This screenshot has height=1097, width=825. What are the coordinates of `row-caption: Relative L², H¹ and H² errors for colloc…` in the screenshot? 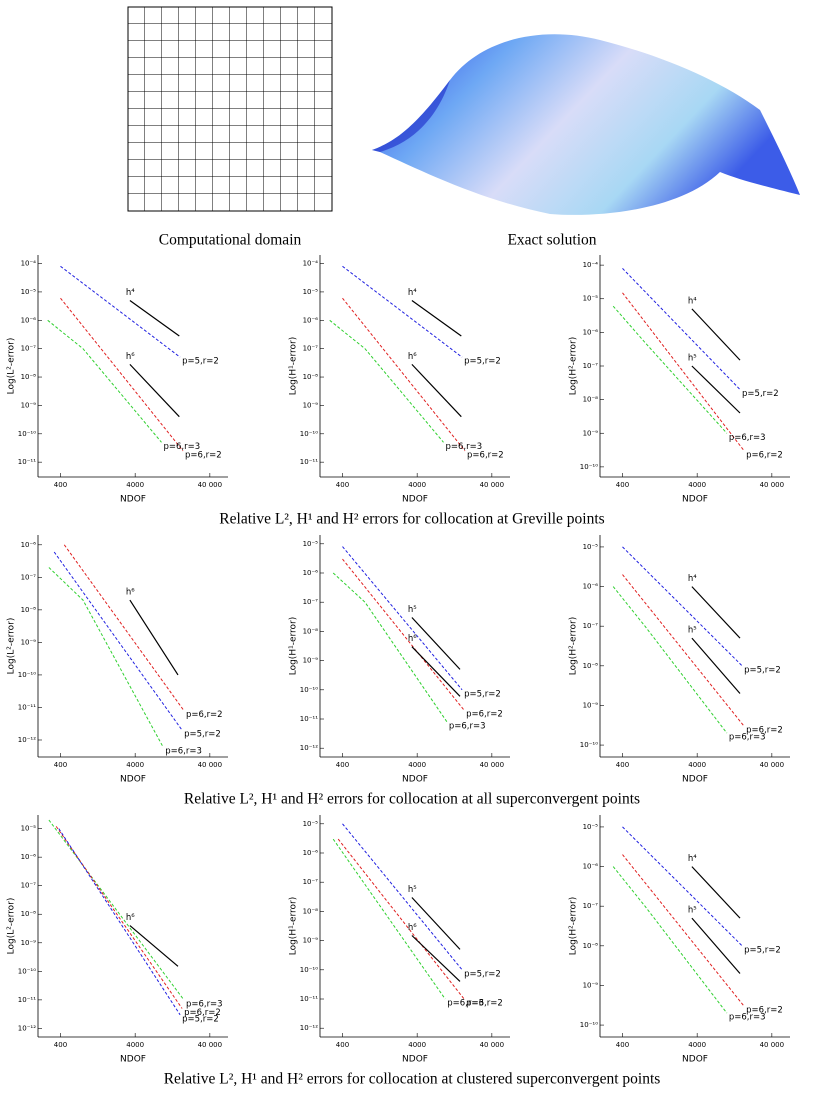 It's located at (412, 1079).